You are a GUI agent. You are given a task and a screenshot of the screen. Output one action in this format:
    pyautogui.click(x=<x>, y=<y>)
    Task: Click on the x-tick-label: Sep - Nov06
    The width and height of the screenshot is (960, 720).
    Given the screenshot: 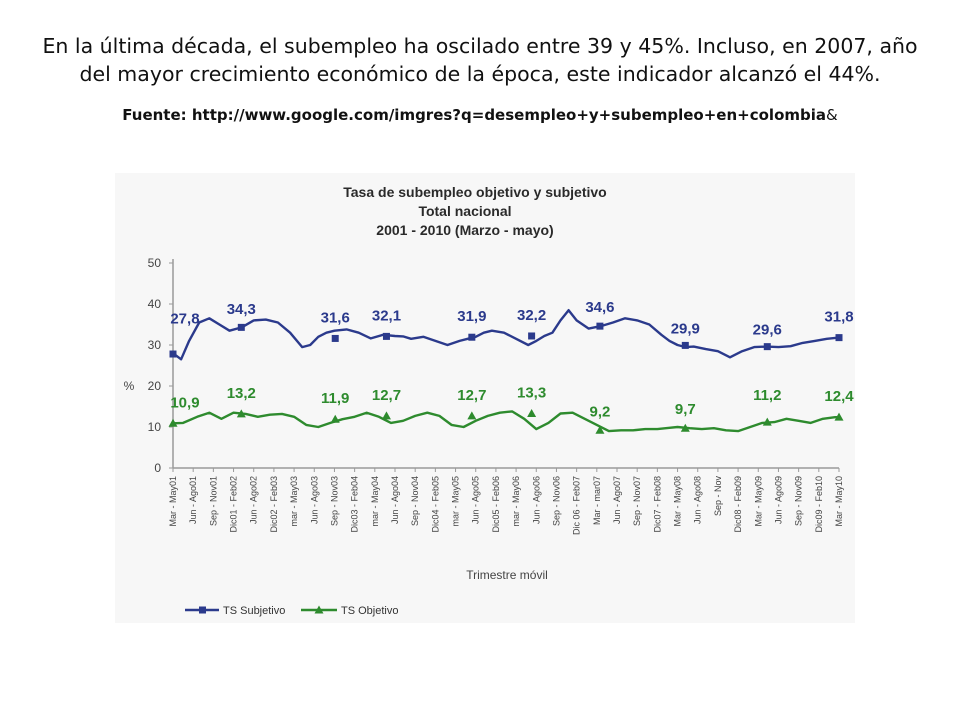 What is the action you would take?
    pyautogui.click(x=556, y=501)
    